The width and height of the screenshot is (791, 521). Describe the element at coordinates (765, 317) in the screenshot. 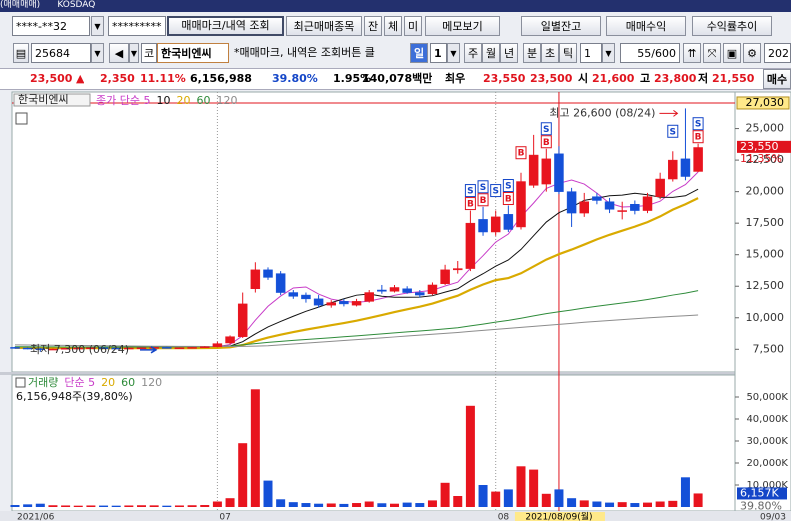

I see `y-tick-label: 10,000` at that location.